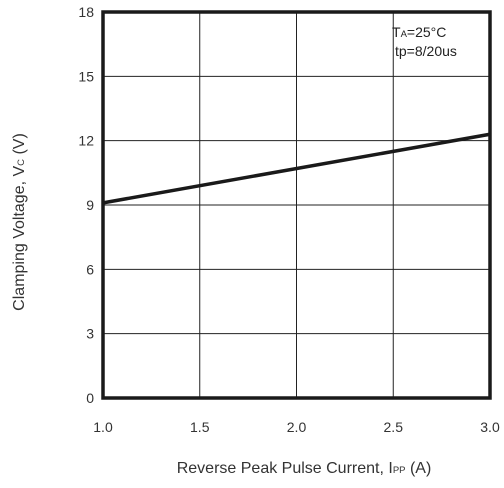 This screenshot has height=488, width=504. I want to click on series-layer, so click(296, 168).